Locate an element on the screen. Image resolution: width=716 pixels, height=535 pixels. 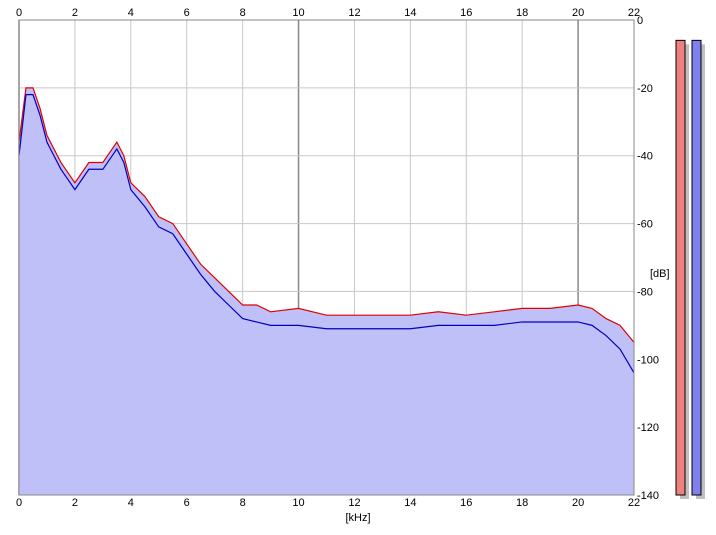
x-tick-label-bottom: 2 is located at coordinates (75, 503).